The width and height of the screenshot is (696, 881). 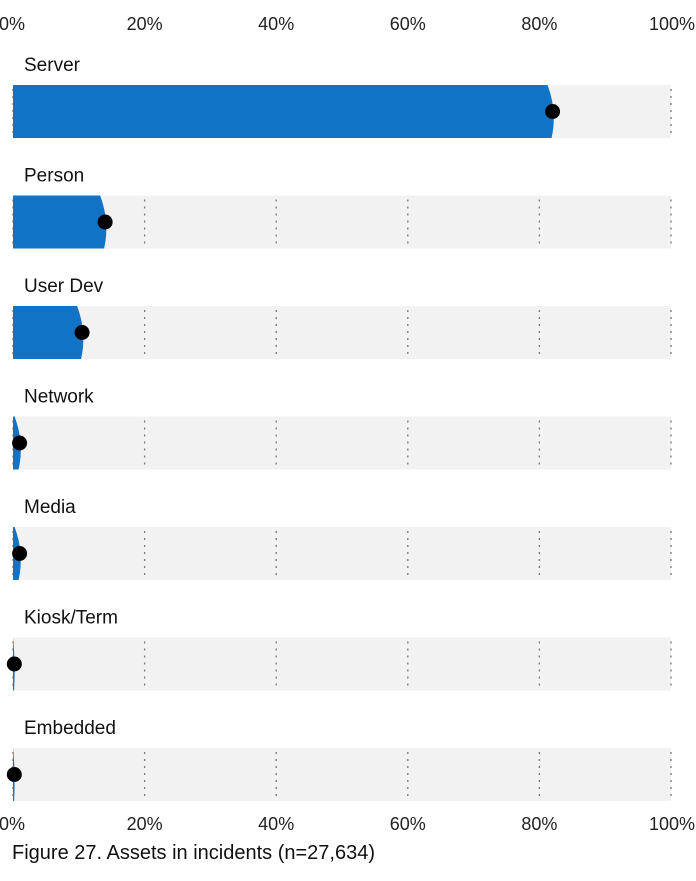 I want to click on top-tick-label: 60%, so click(x=408, y=24).